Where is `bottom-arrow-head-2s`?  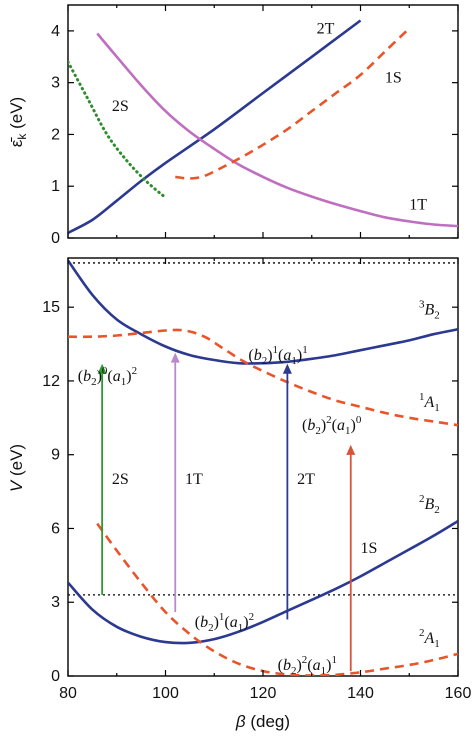 bottom-arrow-head-2s is located at coordinates (102, 368).